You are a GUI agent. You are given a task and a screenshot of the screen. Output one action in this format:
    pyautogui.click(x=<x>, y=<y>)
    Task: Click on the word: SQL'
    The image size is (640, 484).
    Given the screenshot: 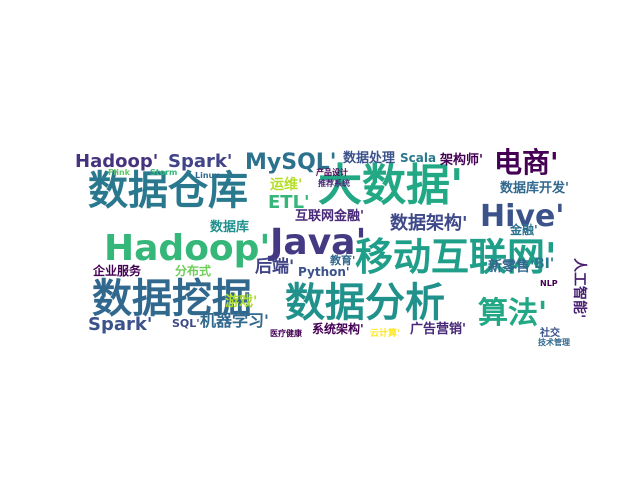 What is the action you would take?
    pyautogui.click(x=186, y=323)
    